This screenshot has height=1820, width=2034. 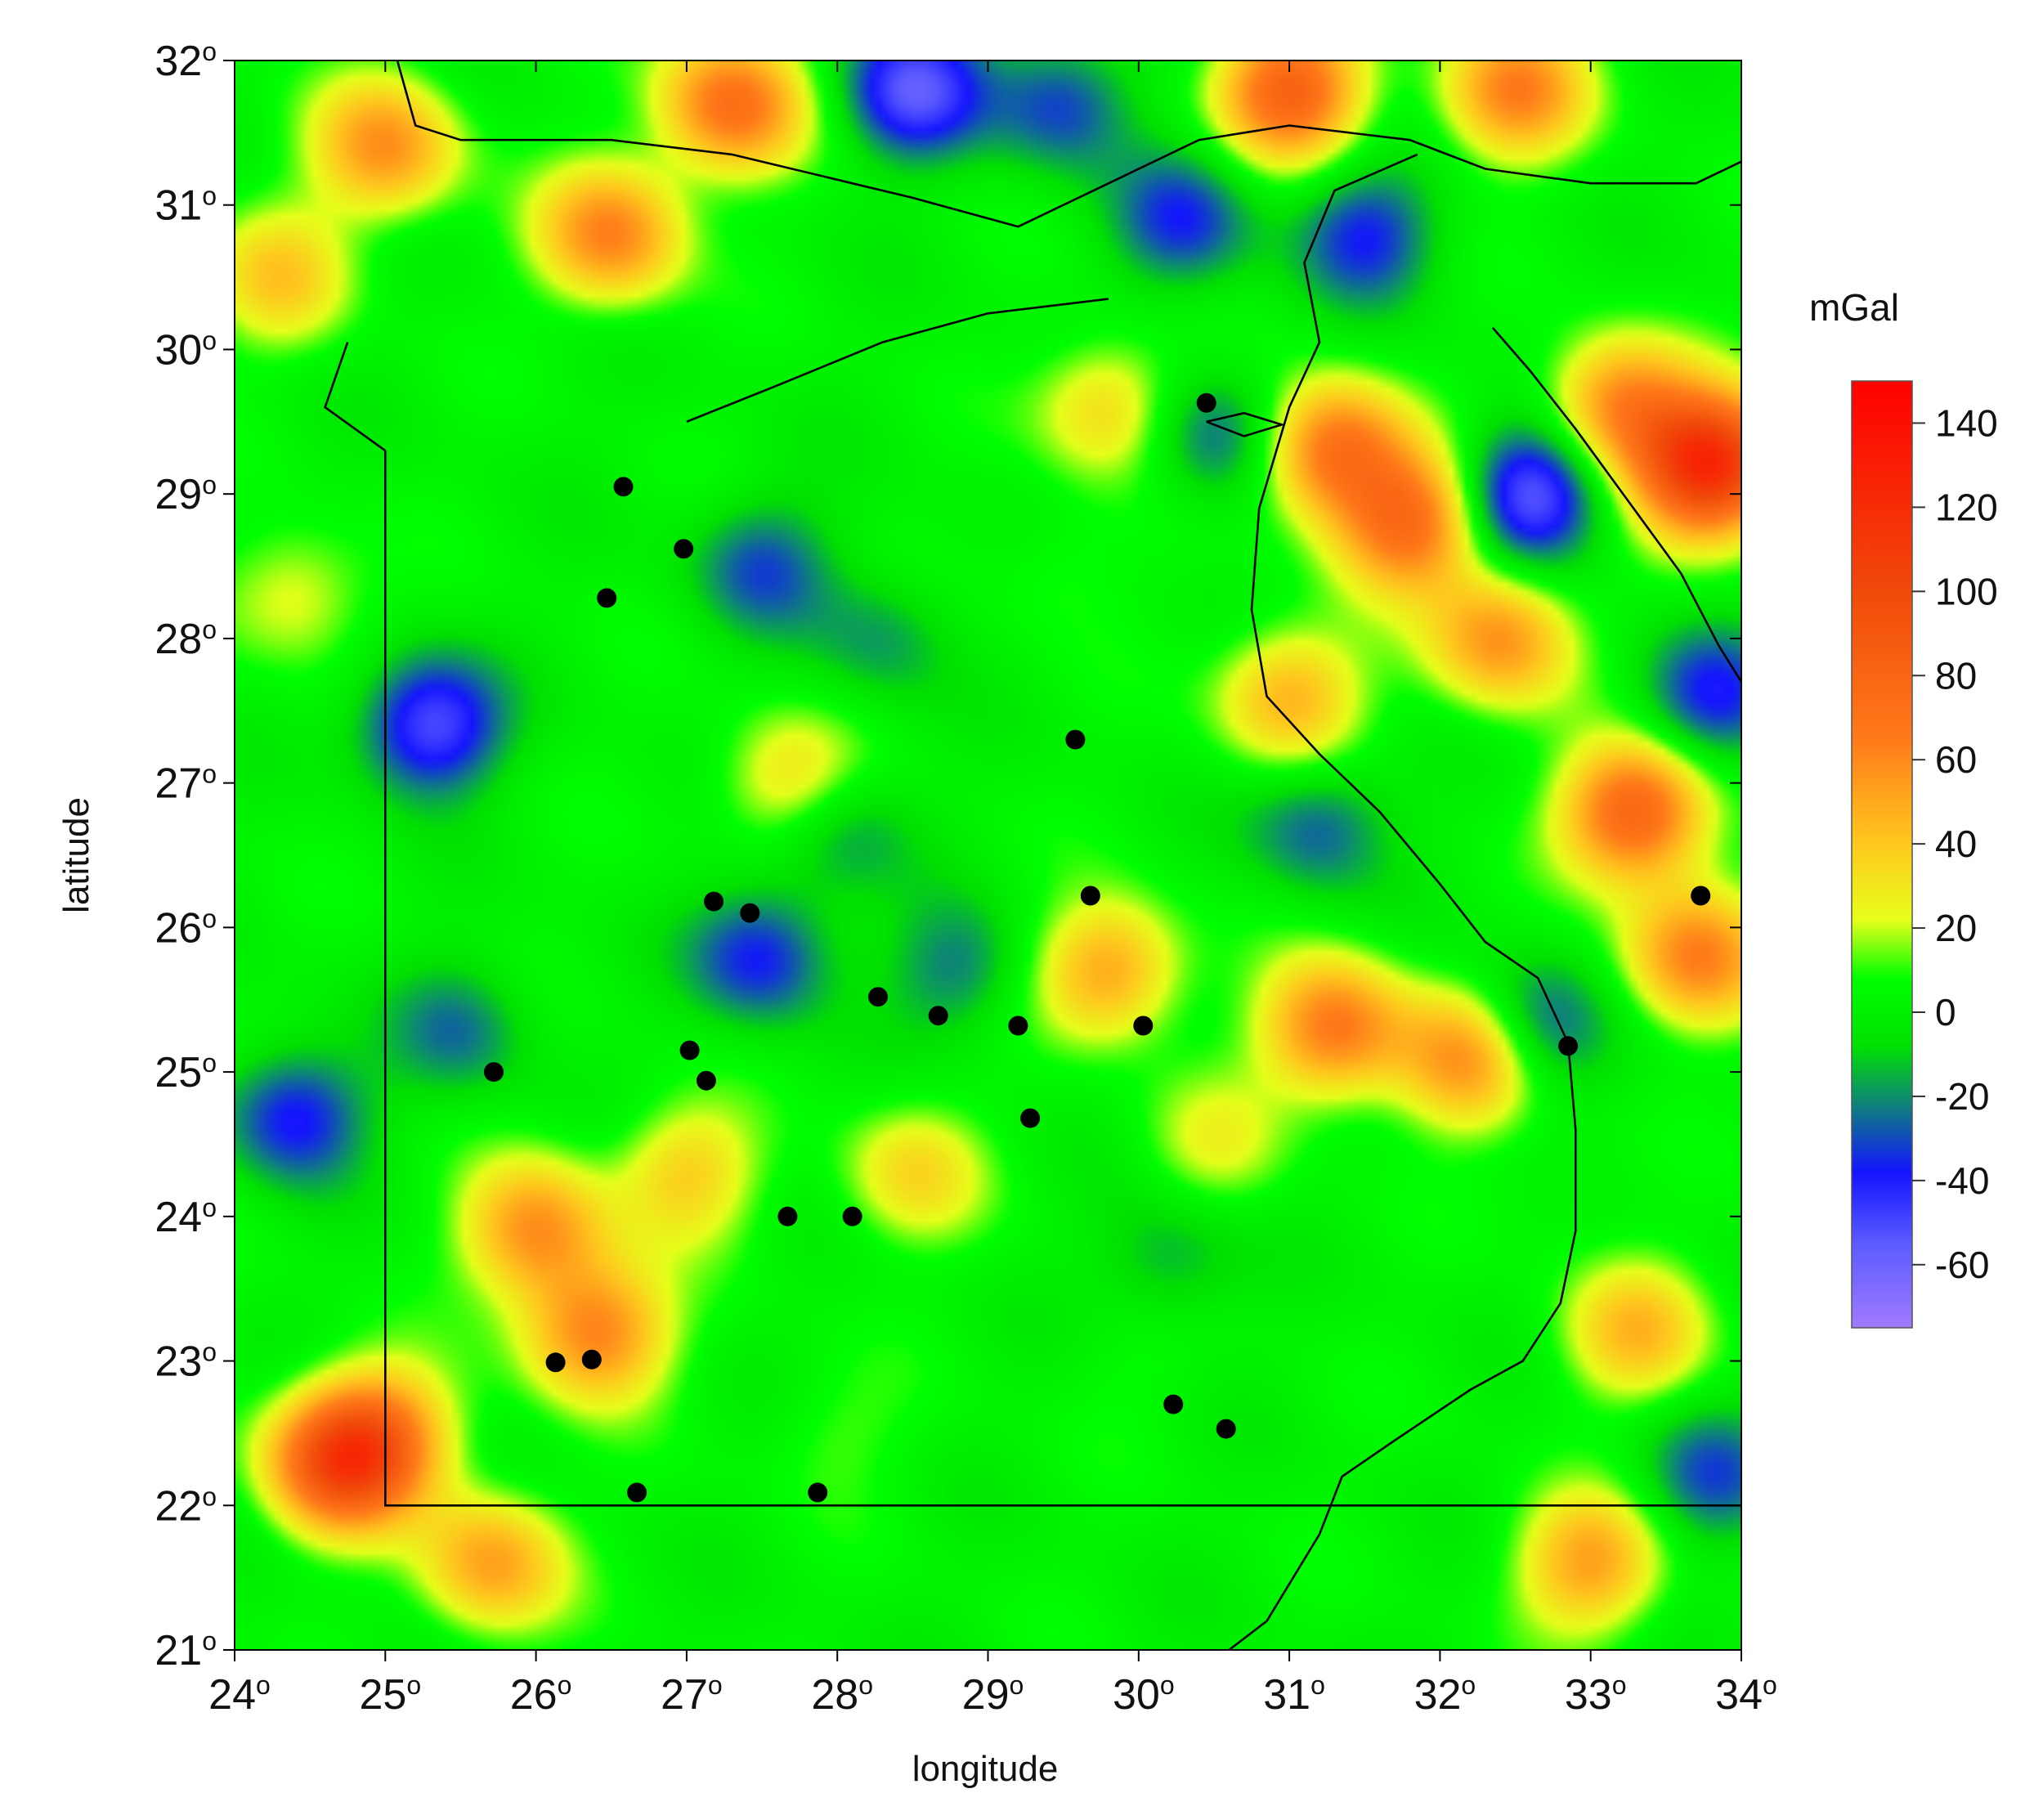 What do you see at coordinates (1945, 1012) in the screenshot?
I see `colorbar-tick-label-0: 0` at bounding box center [1945, 1012].